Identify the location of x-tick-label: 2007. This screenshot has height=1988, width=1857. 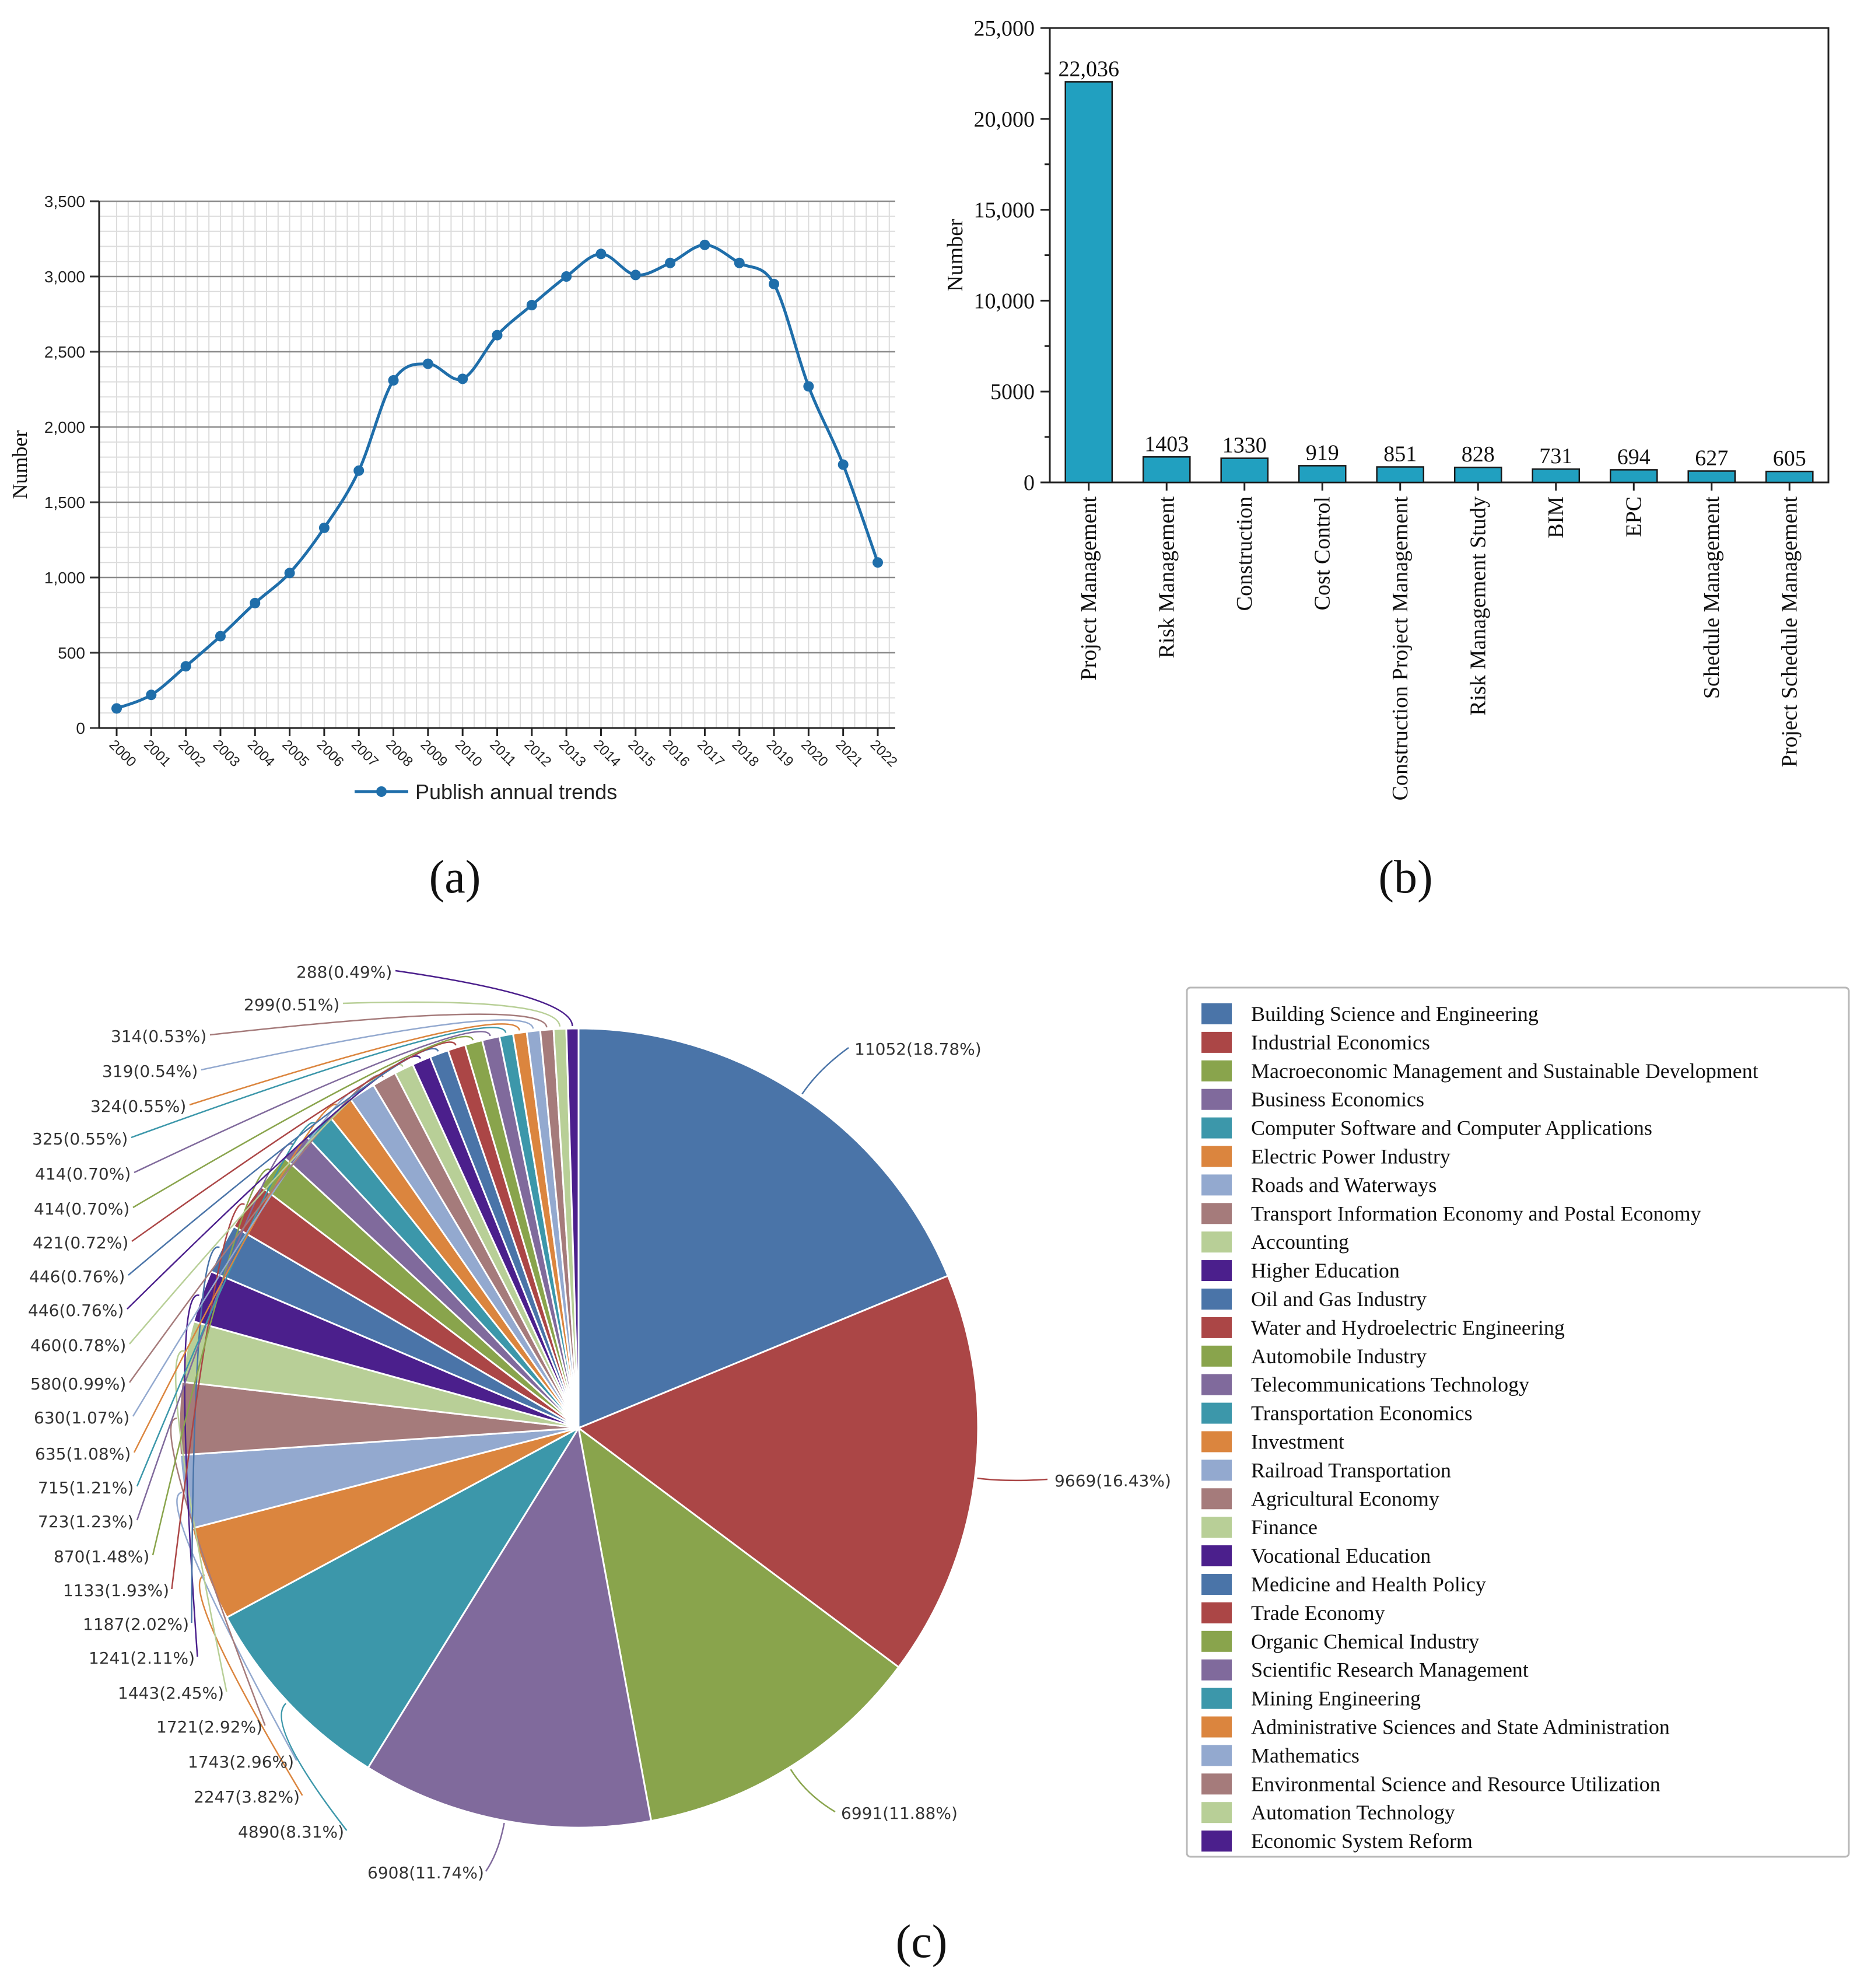
(364, 753).